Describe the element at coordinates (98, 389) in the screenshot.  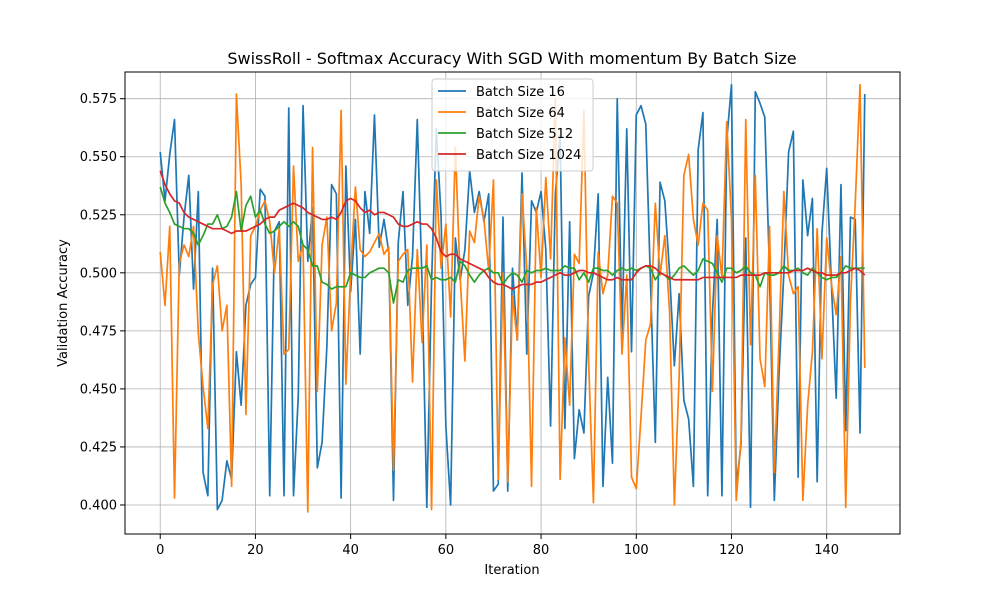
I see `y-tick-label: 0.450` at that location.